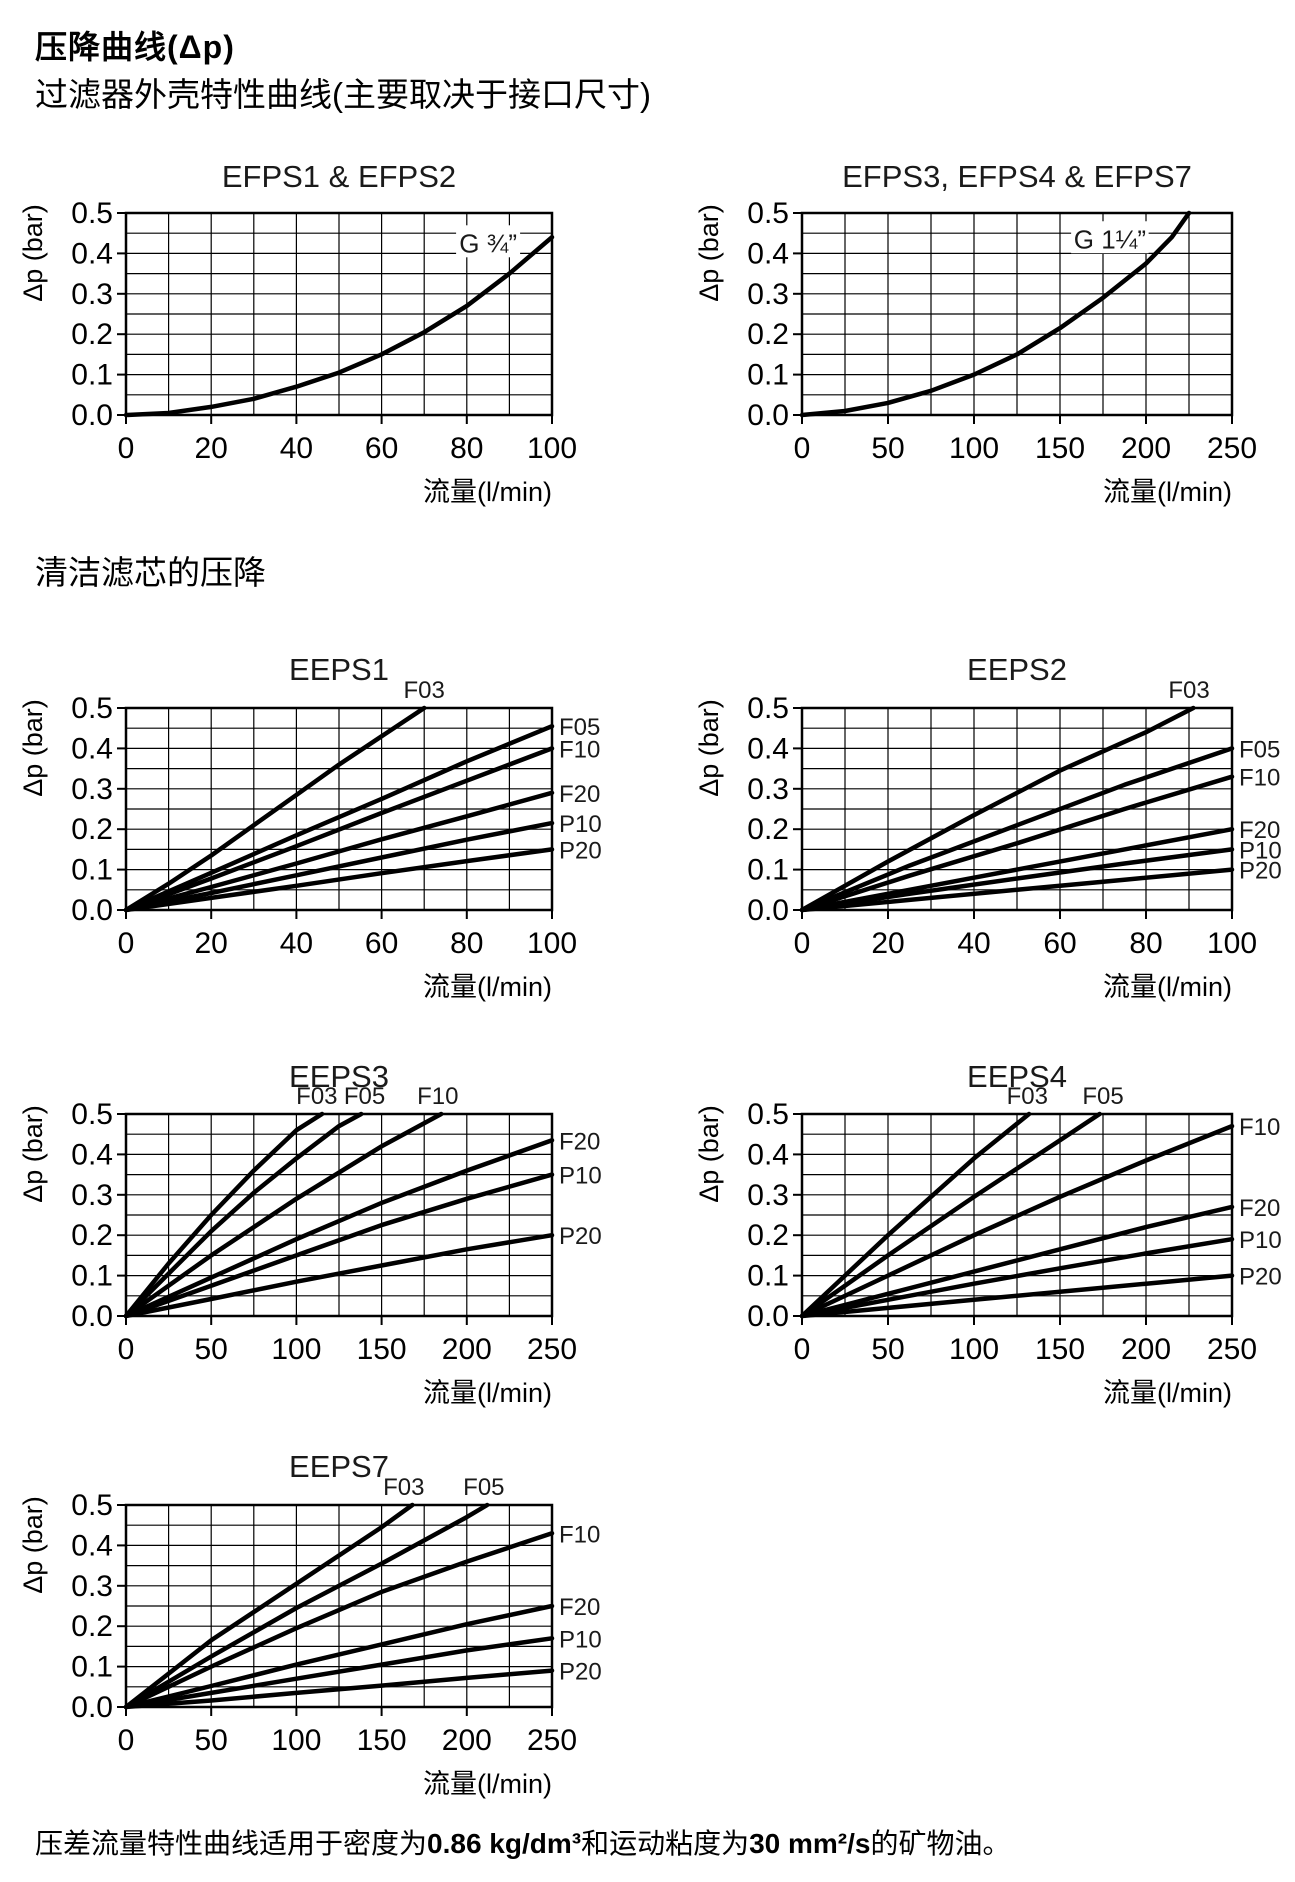 The height and width of the screenshot is (1882, 1295). Describe the element at coordinates (504, 1843) in the screenshot. I see `footer-density-value: 0.86 kg/dm³` at that location.